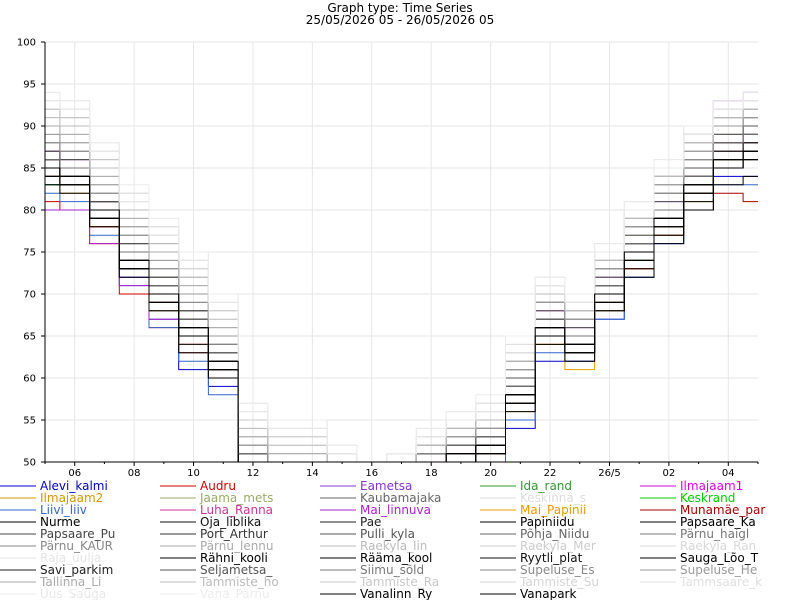 This screenshot has height=600, width=800. I want to click on legend-label: Nurme, so click(60, 522).